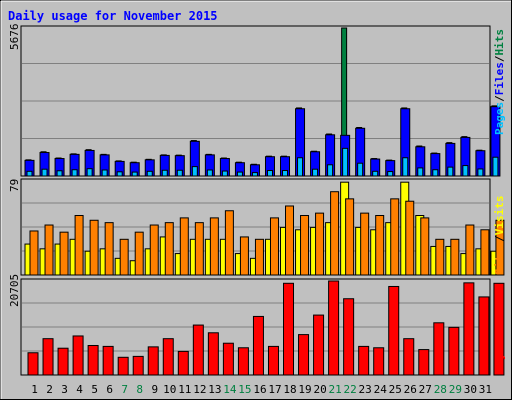 This screenshot has height=405, width=512. Describe the element at coordinates (79, 389) in the screenshot. I see `x-tick-label: 4` at that location.